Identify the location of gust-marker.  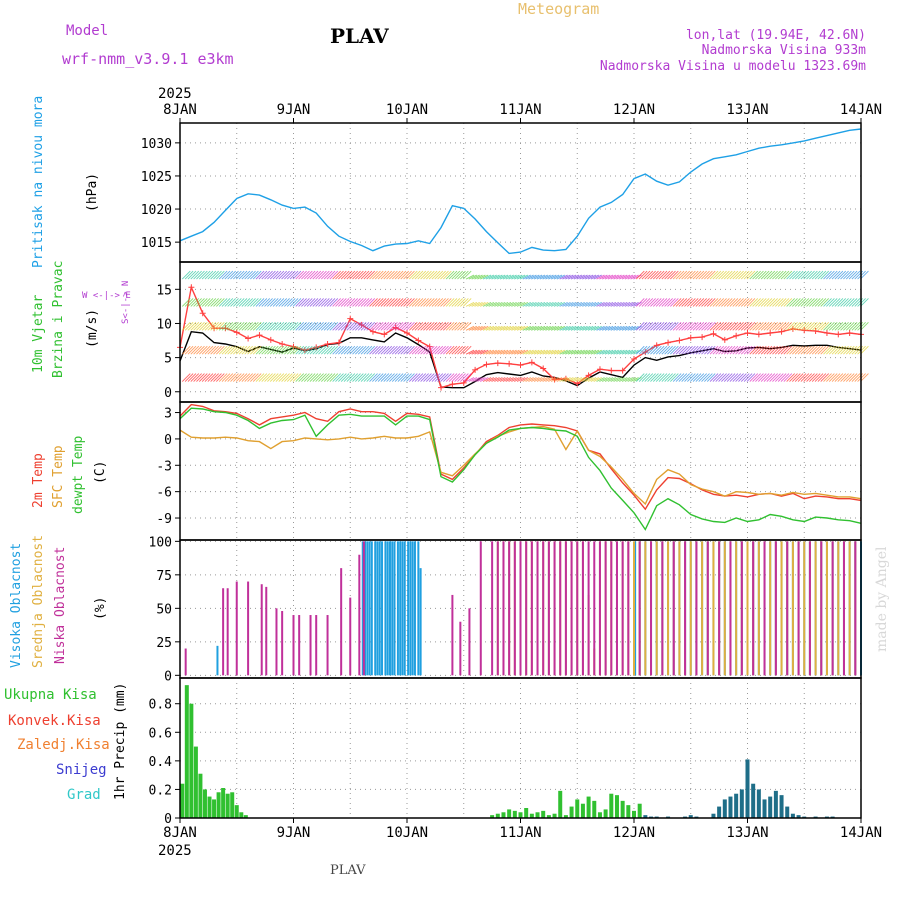
(520, 365).